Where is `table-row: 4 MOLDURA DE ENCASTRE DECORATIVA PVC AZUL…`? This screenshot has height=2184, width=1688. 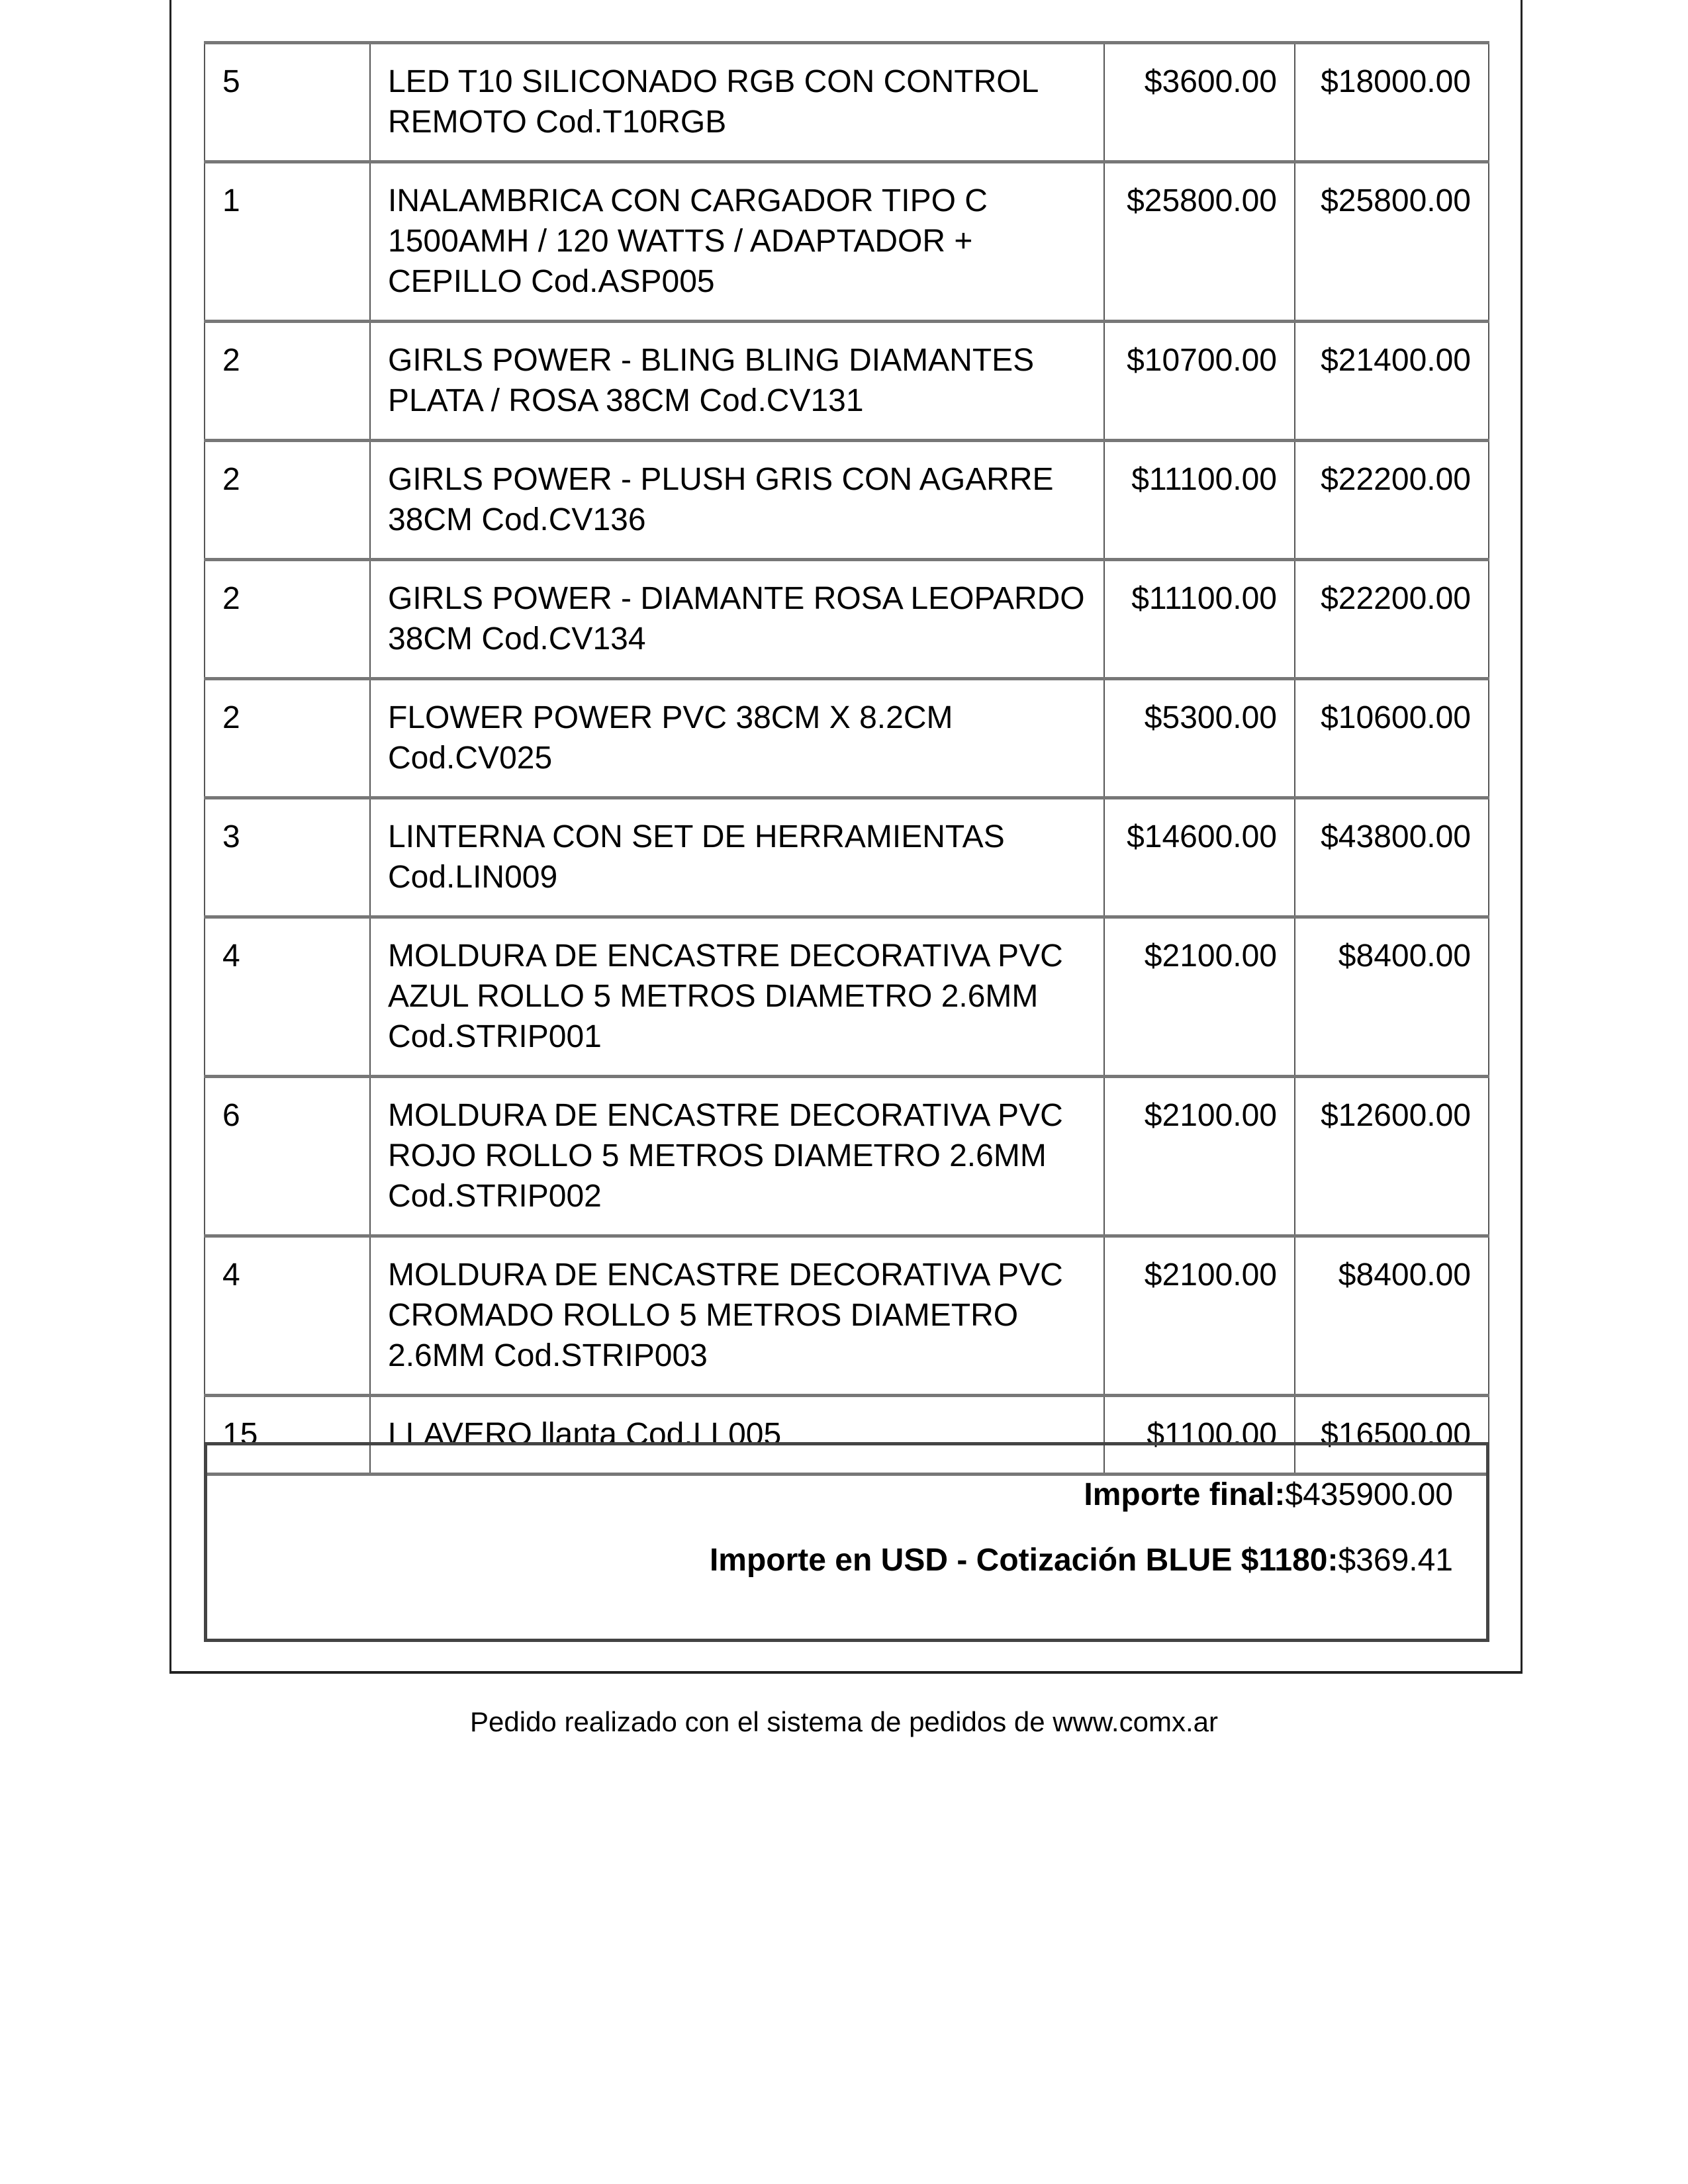
table-row: 4 MOLDURA DE ENCASTRE DECORATIVA PVC AZUL… is located at coordinates (846, 997).